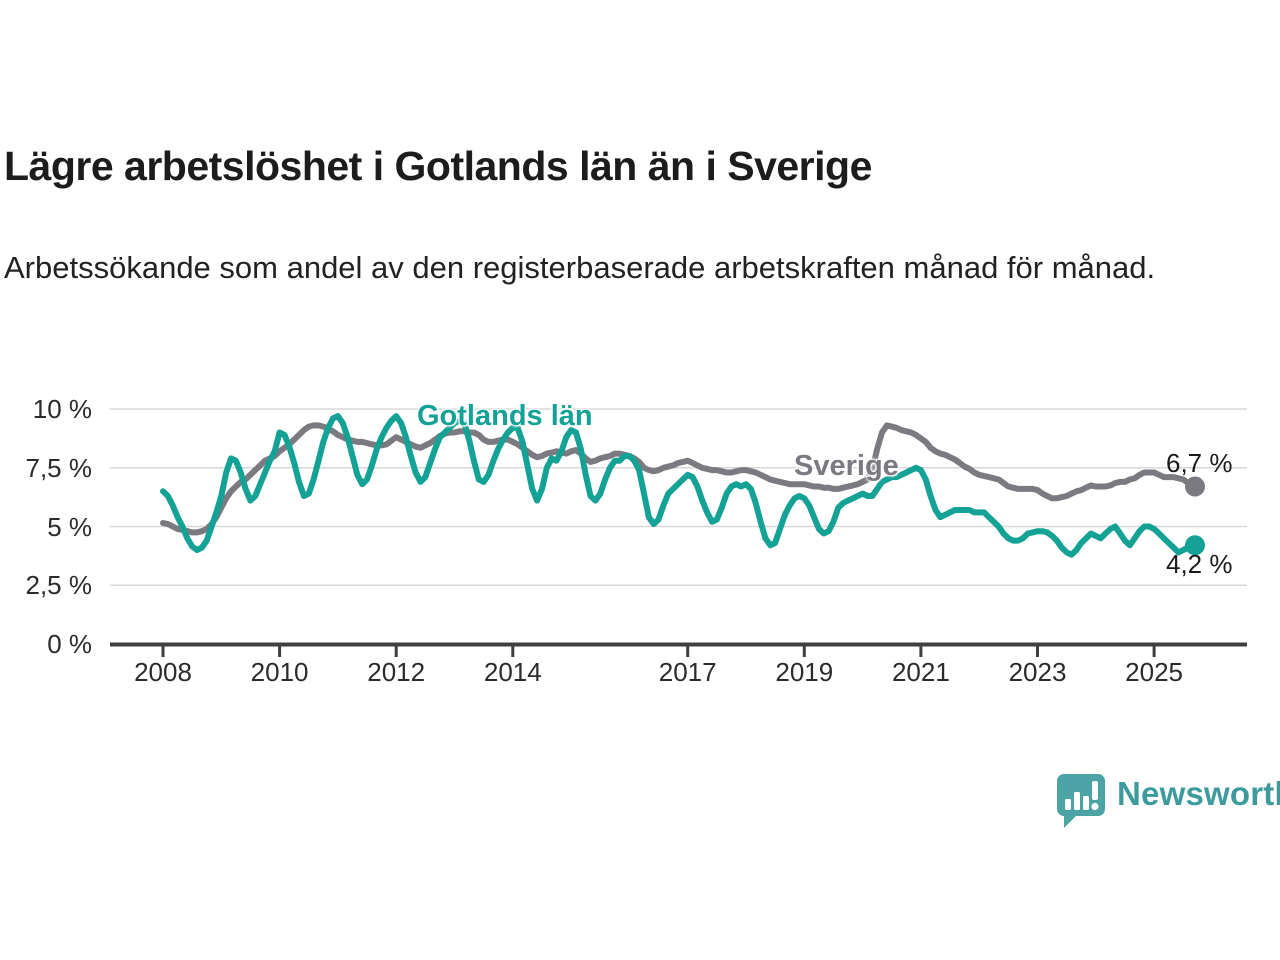 The image size is (1280, 960). What do you see at coordinates (1037, 672) in the screenshot?
I see `x-tick-label-2023: 2023` at bounding box center [1037, 672].